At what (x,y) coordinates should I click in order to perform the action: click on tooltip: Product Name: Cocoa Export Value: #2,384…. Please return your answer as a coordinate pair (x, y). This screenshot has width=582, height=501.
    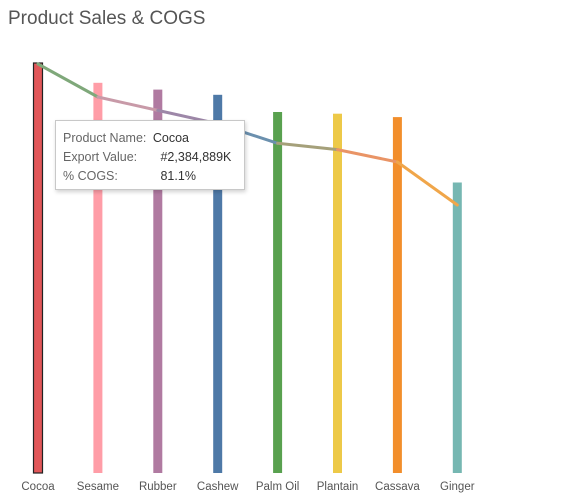
    Looking at the image, I should click on (150, 155).